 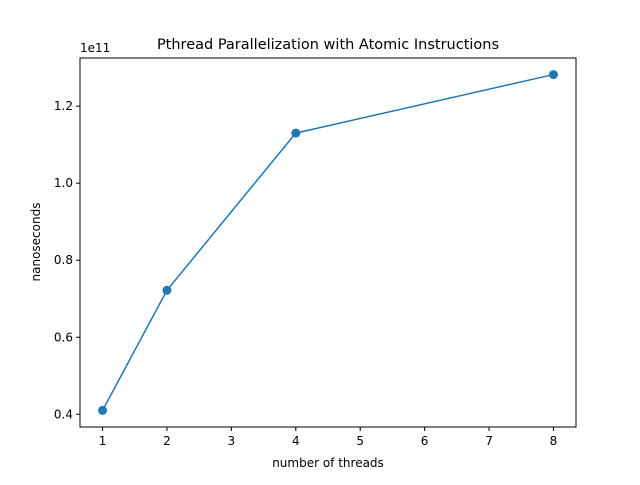 I want to click on y-tick-label: 0.4, so click(x=63, y=414).